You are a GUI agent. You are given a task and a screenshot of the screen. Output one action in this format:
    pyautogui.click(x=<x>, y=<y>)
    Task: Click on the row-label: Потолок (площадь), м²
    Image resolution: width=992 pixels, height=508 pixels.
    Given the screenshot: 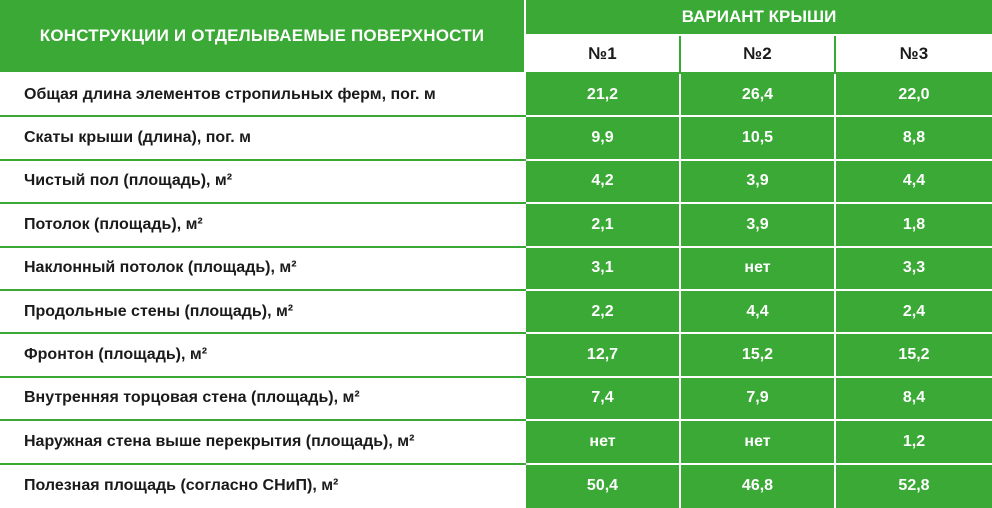 What is the action you would take?
    pyautogui.click(x=263, y=226)
    